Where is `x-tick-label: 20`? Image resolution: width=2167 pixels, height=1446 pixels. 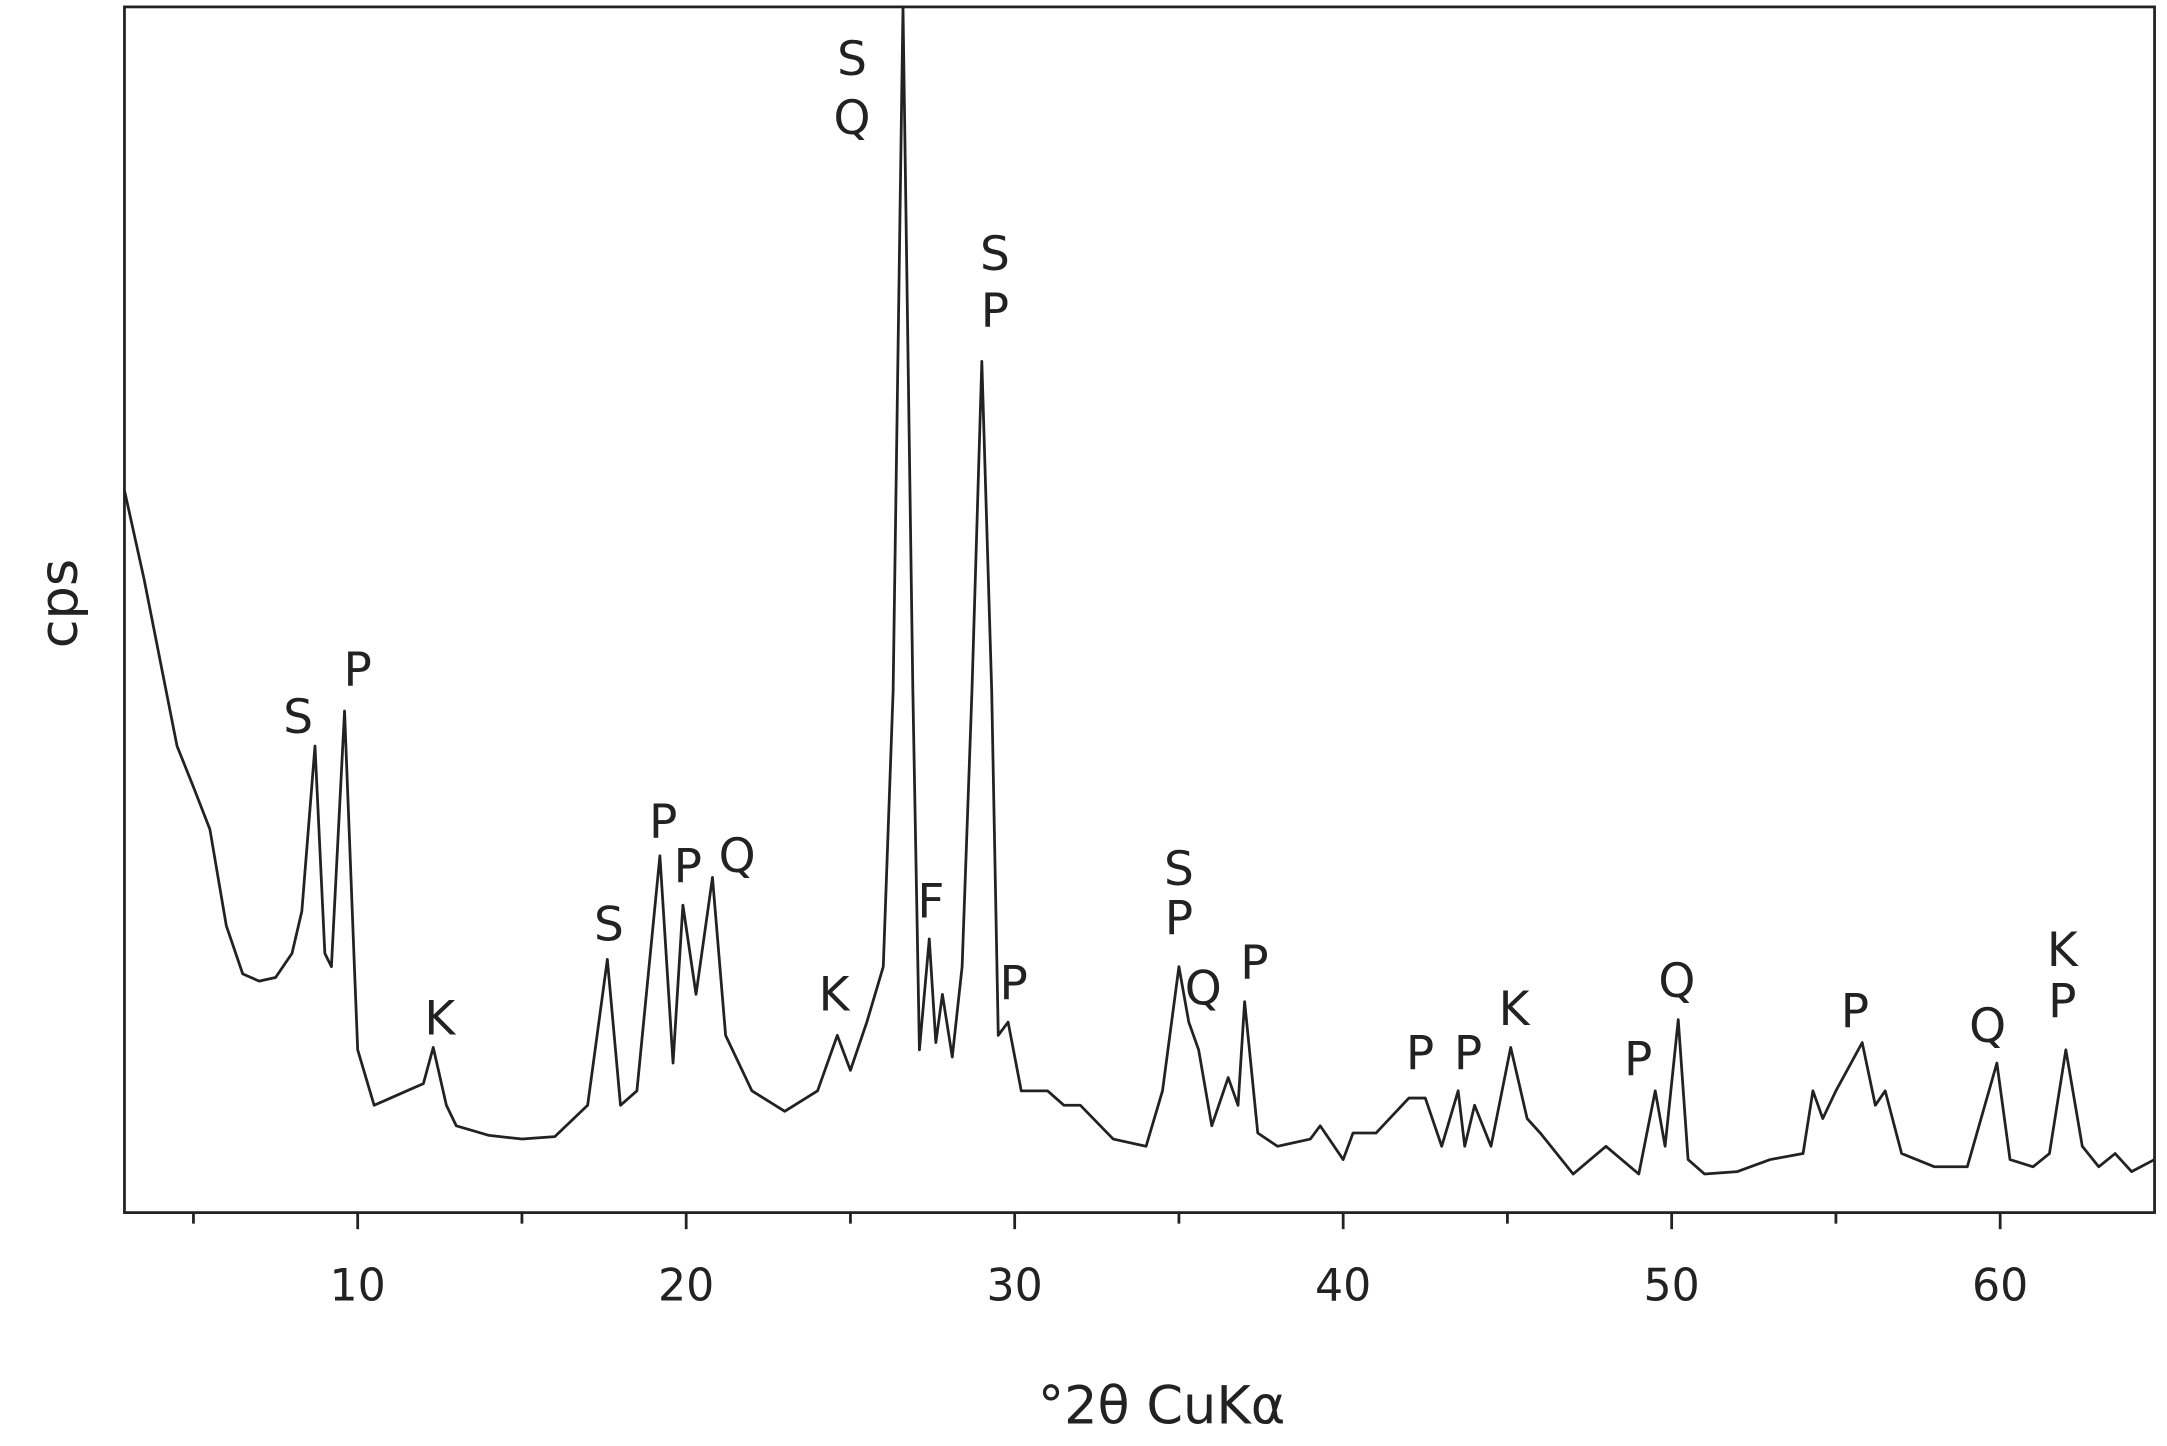 x-tick-label: 20 is located at coordinates (686, 1286).